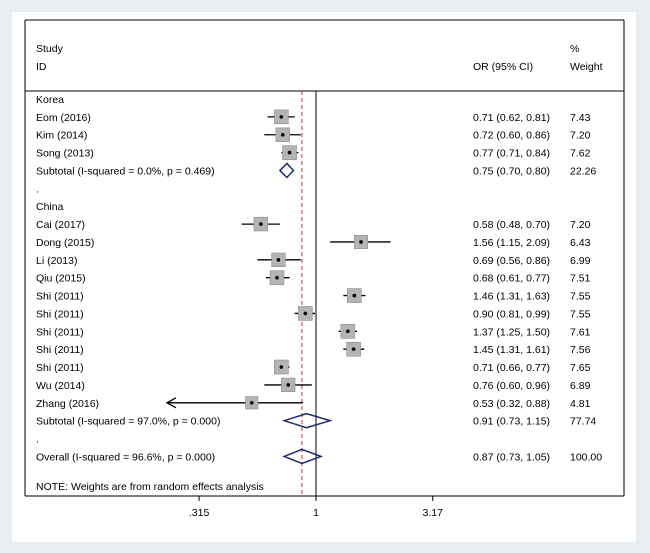 This screenshot has height=553, width=650. What do you see at coordinates (61, 279) in the screenshot?
I see `study-label: Qiu (2015)` at bounding box center [61, 279].